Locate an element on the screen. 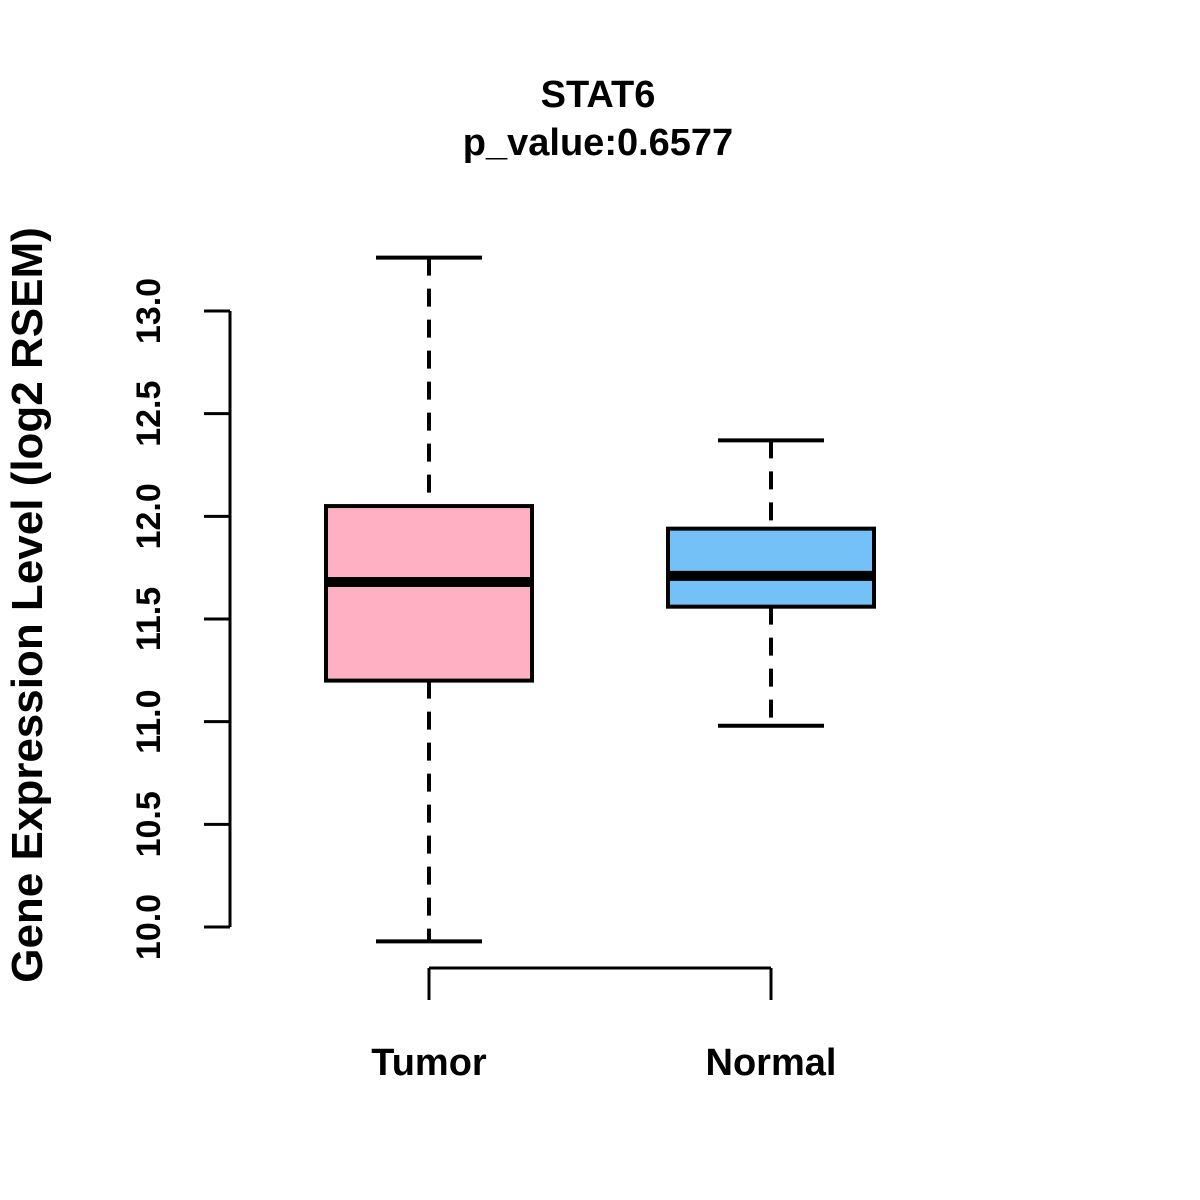 The image size is (1200, 1200). chart-pvalue-subtitle: p_value:0.6577 is located at coordinates (598, 143).